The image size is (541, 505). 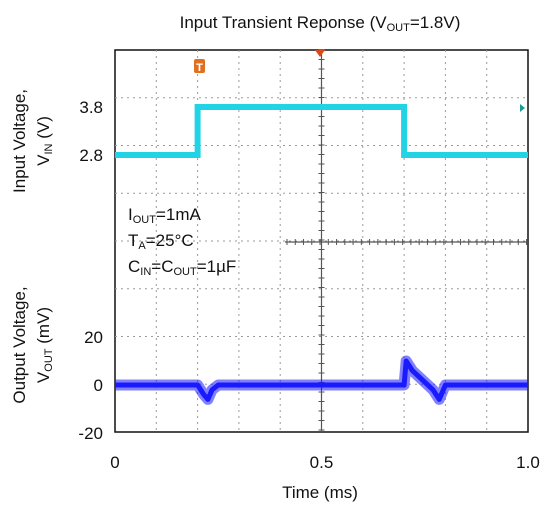 I want to click on top-ylabel-sub: IN, so click(x=49, y=148).